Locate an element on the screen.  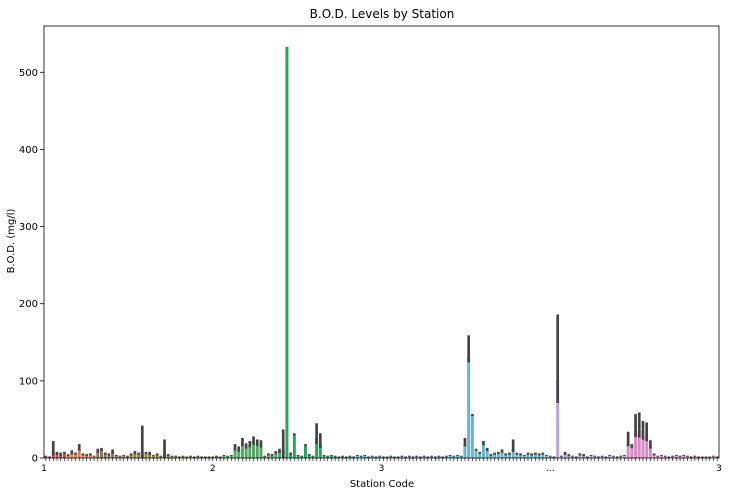
y-axis: 0 100 200 300 400 500 is located at coordinates (31, 266).